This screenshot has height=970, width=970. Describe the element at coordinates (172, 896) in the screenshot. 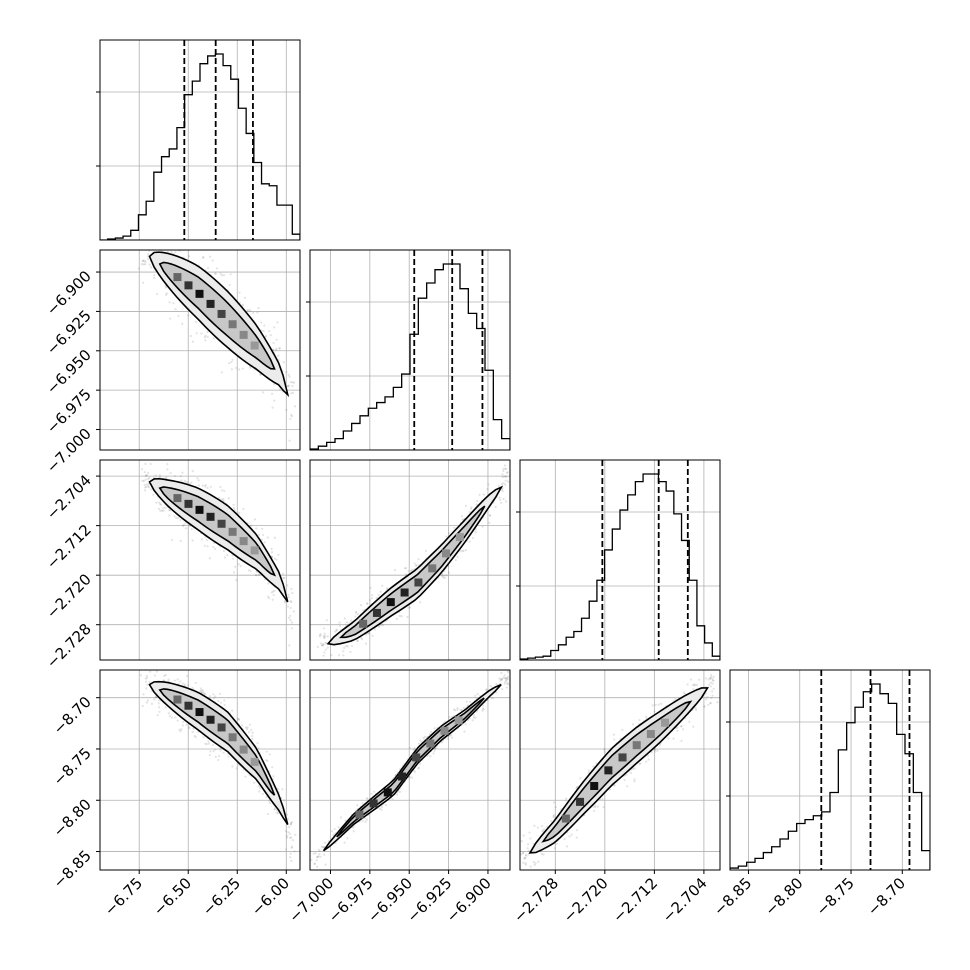

I see `xtick-label-0-1: −6.50` at that location.